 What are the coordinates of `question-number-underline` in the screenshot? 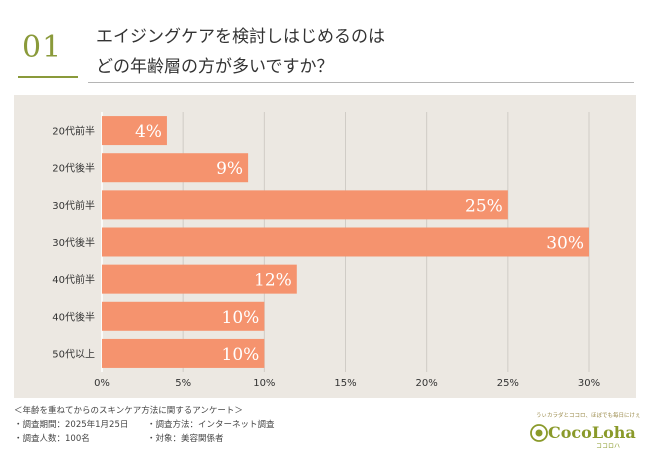 It's located at (48, 77).